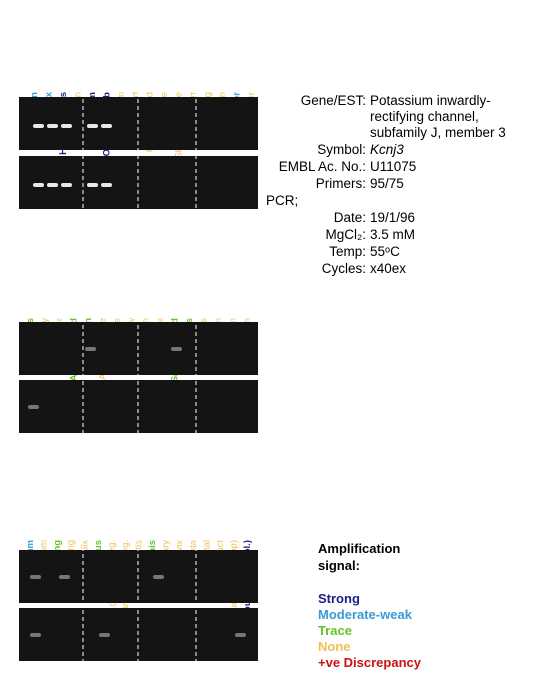 Image resolution: width=547 pixels, height=673 pixels. Describe the element at coordinates (438, 132) in the screenshot. I see `info-value: subfamily J, member 3` at that location.